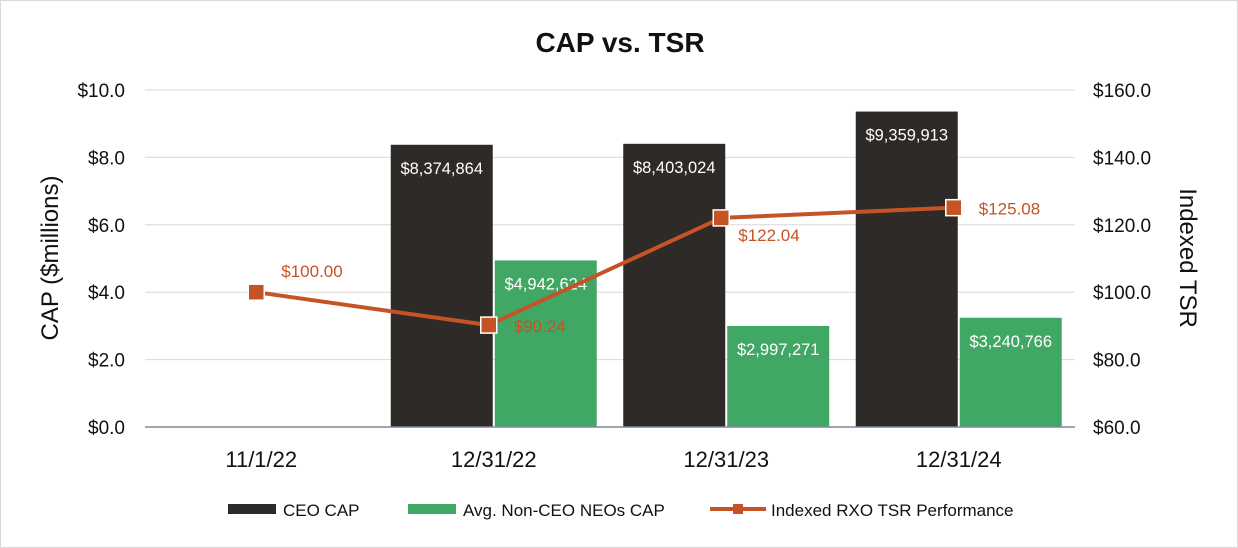  Describe the element at coordinates (959, 459) in the screenshot. I see `category-label: 12/31/24` at that location.